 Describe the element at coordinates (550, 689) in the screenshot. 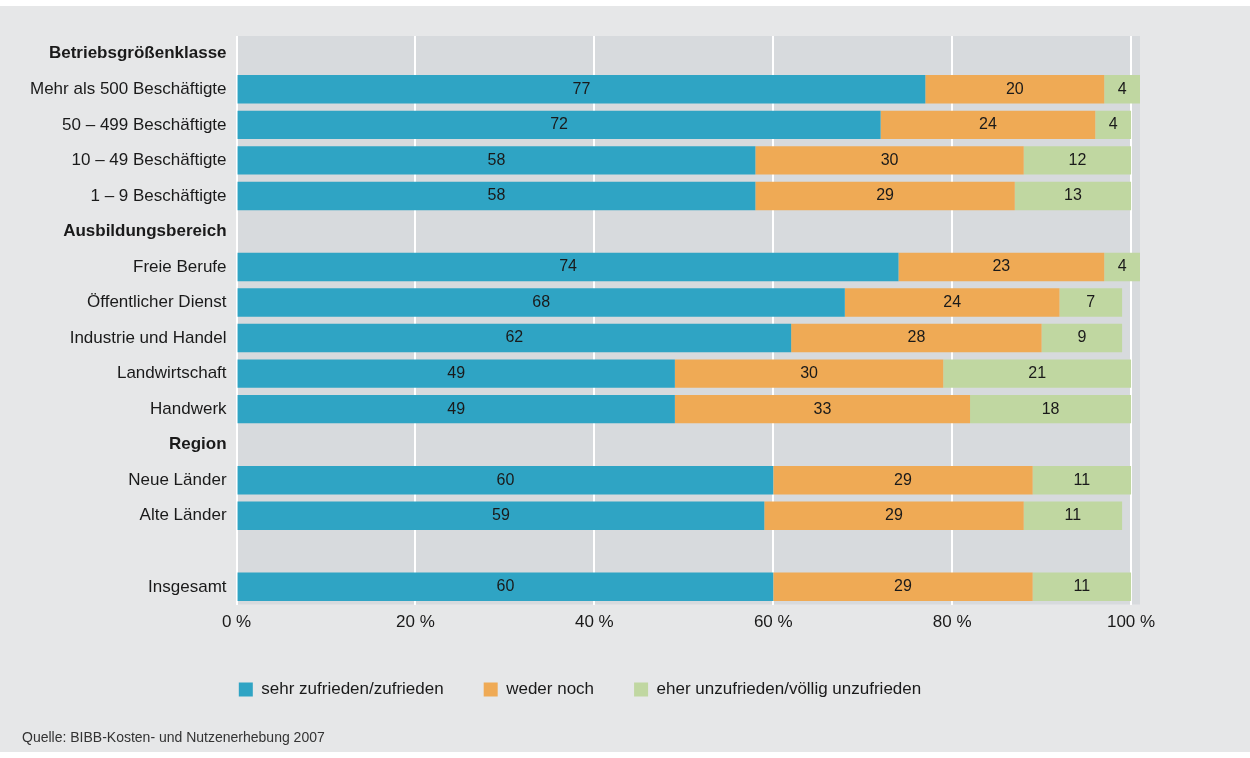

I see `legend-label: weder noch` at that location.